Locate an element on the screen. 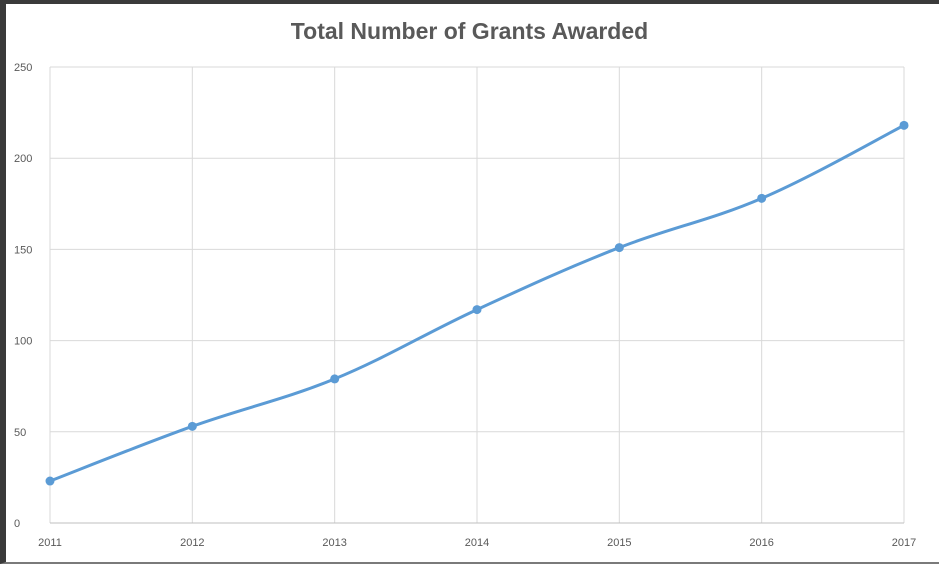 This screenshot has width=939, height=564. y-tick-label: 0 is located at coordinates (17, 524).